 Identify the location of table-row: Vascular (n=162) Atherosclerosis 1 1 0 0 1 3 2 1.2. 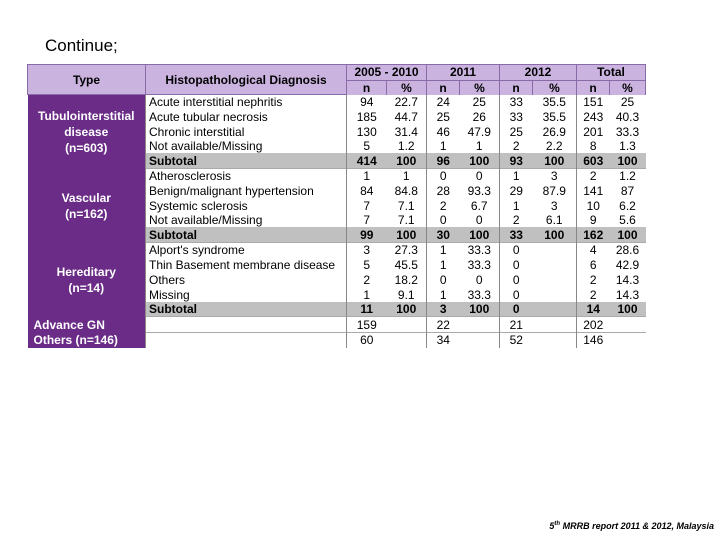
(336, 205).